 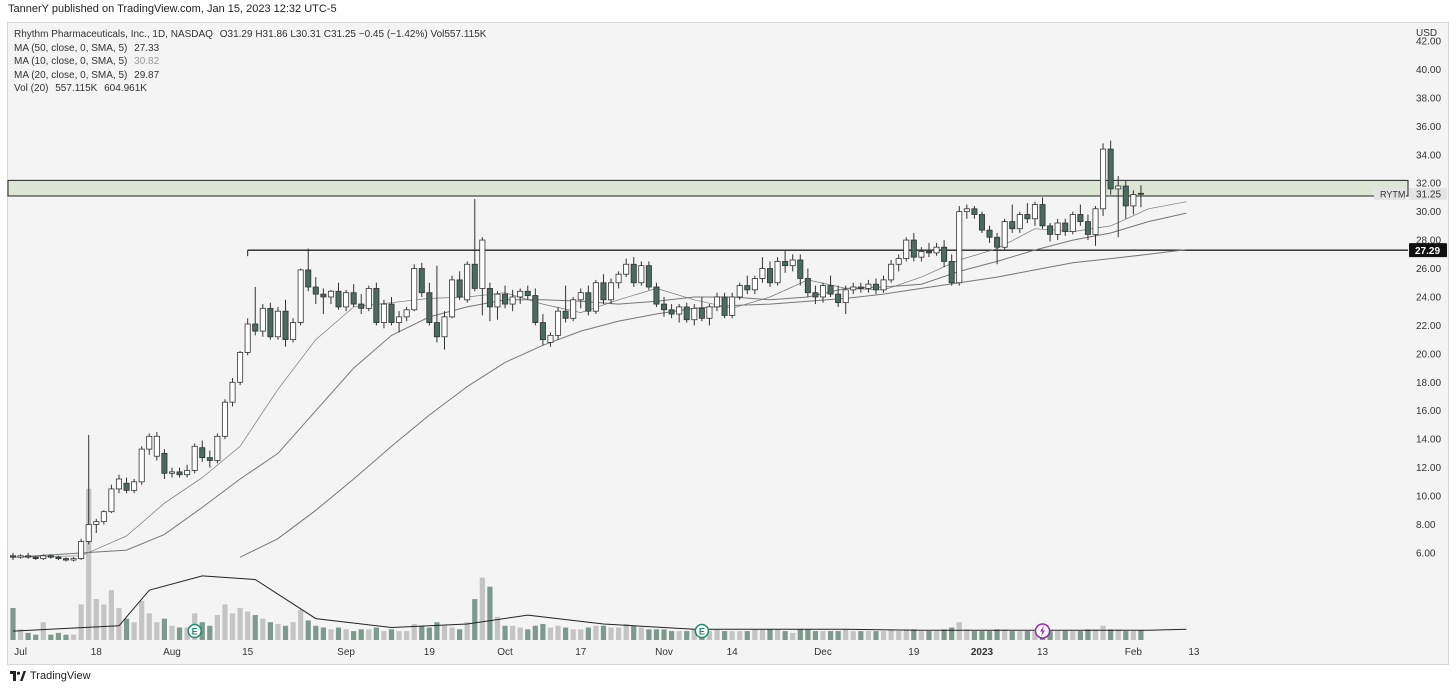 What do you see at coordinates (1194, 652) in the screenshot?
I see `x-tick-label: 13` at bounding box center [1194, 652].